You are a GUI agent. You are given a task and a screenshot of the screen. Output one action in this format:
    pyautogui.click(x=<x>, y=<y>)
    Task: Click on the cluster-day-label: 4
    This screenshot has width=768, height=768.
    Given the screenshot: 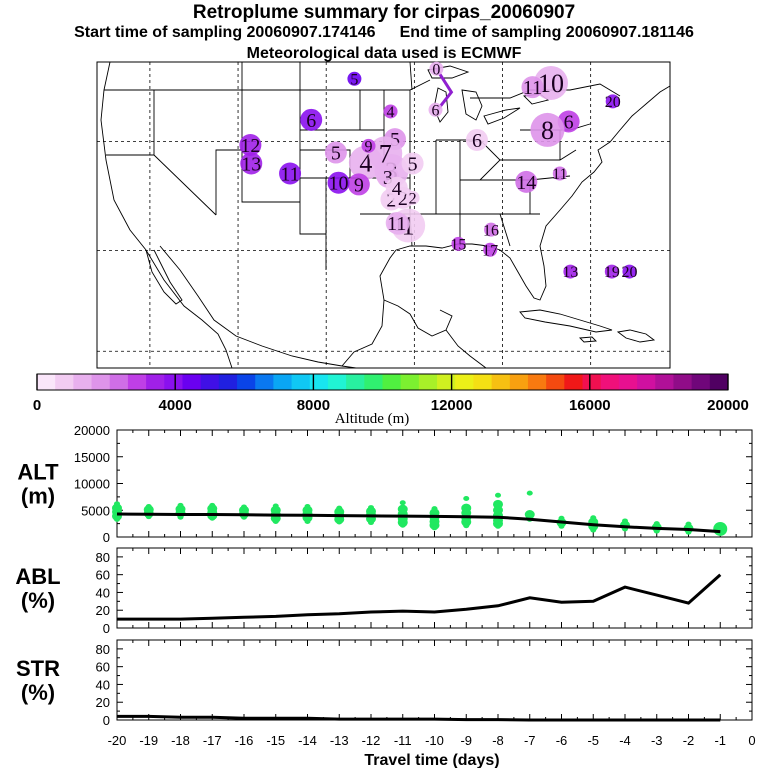 What is the action you would take?
    pyautogui.click(x=391, y=112)
    